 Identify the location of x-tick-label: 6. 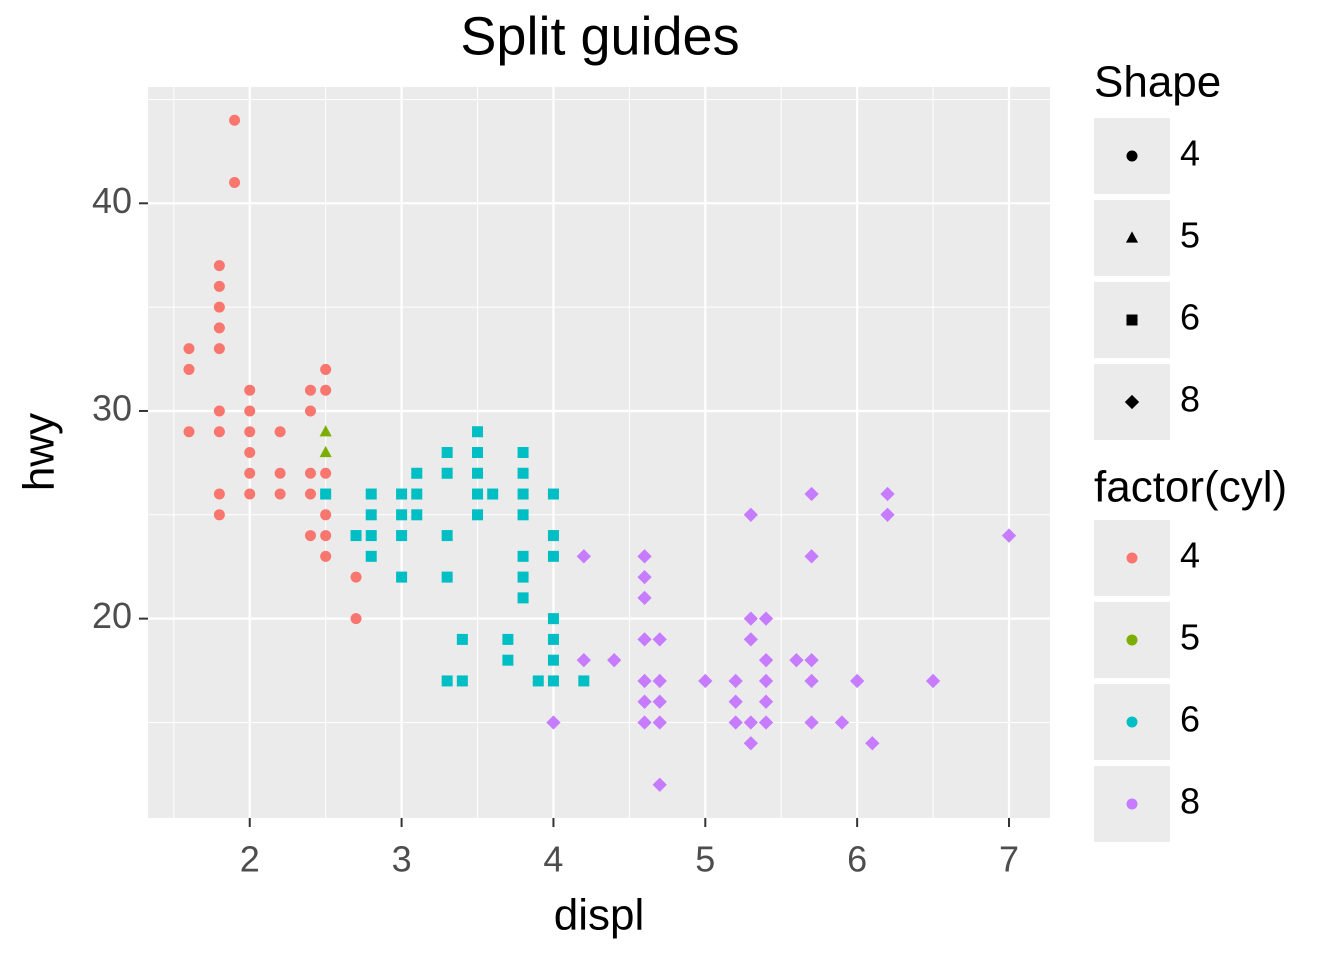
(857, 859).